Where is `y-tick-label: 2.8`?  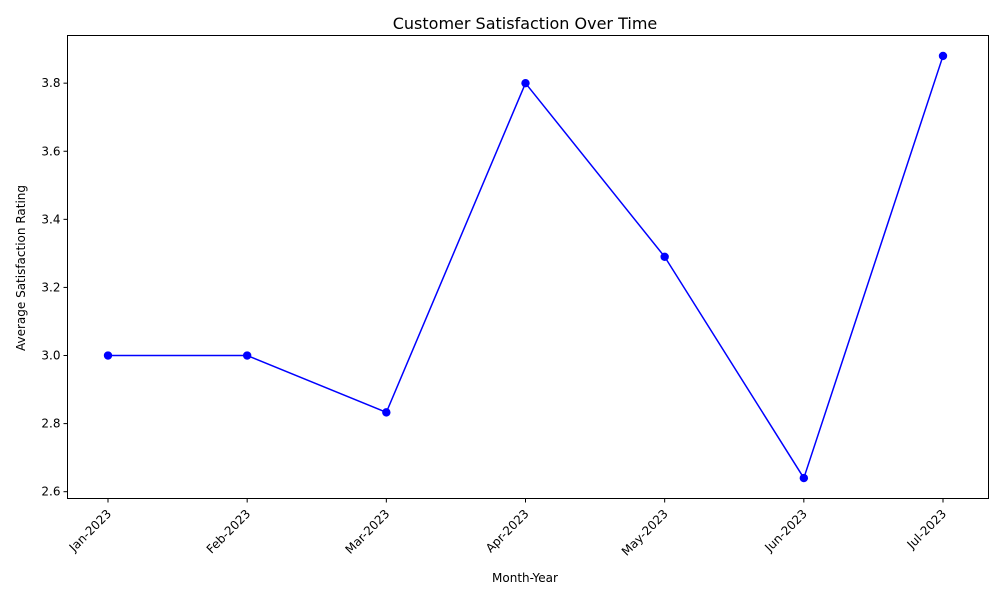 y-tick-label: 2.8 is located at coordinates (50, 424).